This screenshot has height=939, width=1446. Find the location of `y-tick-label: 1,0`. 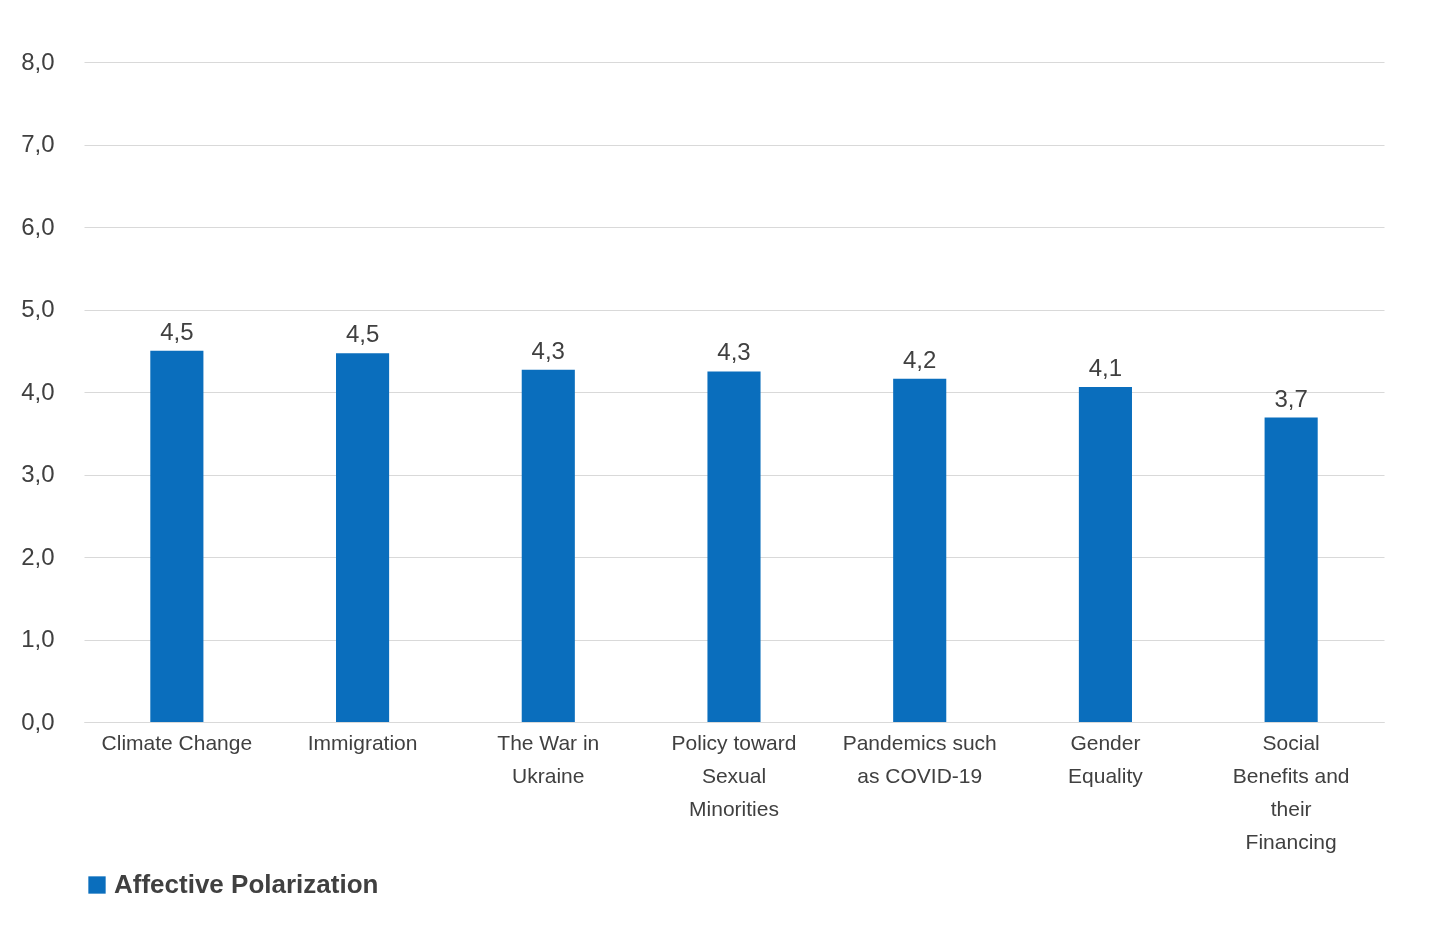

y-tick-label: 1,0 is located at coordinates (38, 638).